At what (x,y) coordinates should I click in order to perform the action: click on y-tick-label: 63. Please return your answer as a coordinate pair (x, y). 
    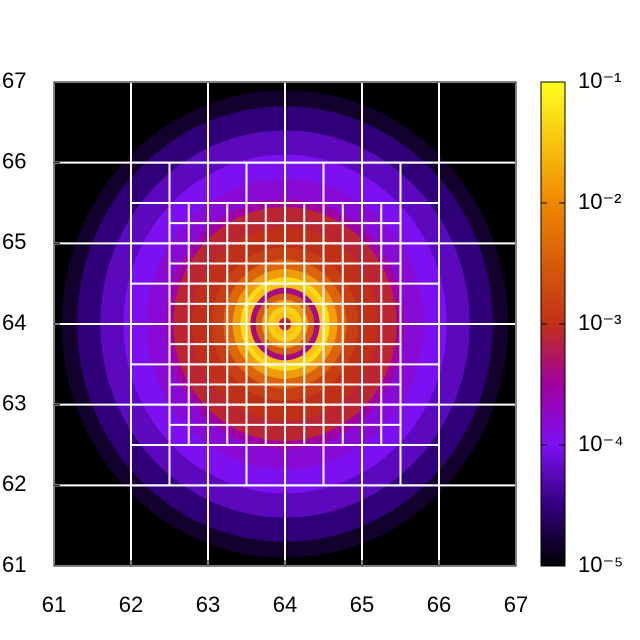
    Looking at the image, I should click on (14, 402).